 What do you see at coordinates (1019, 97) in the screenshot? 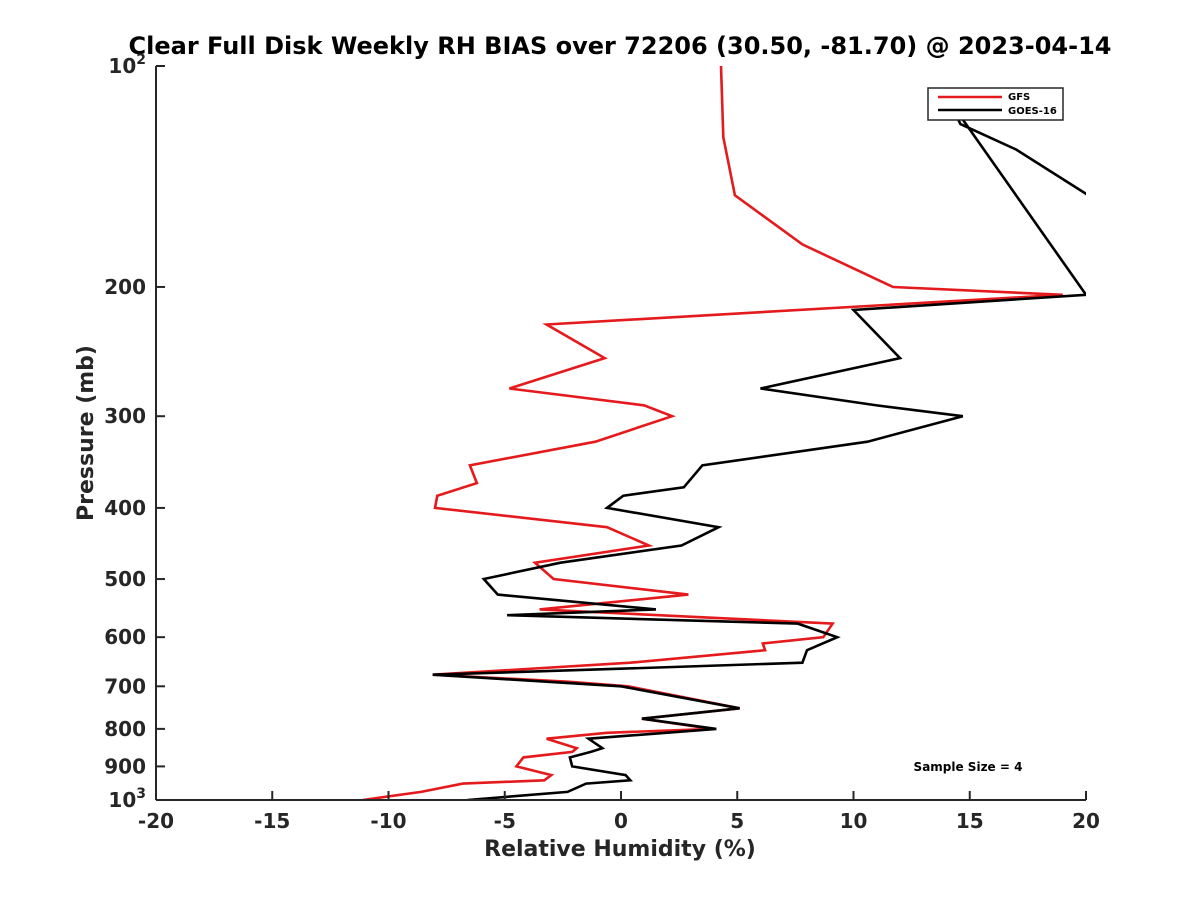
I see `legend-label-gfs: GFS` at bounding box center [1019, 97].